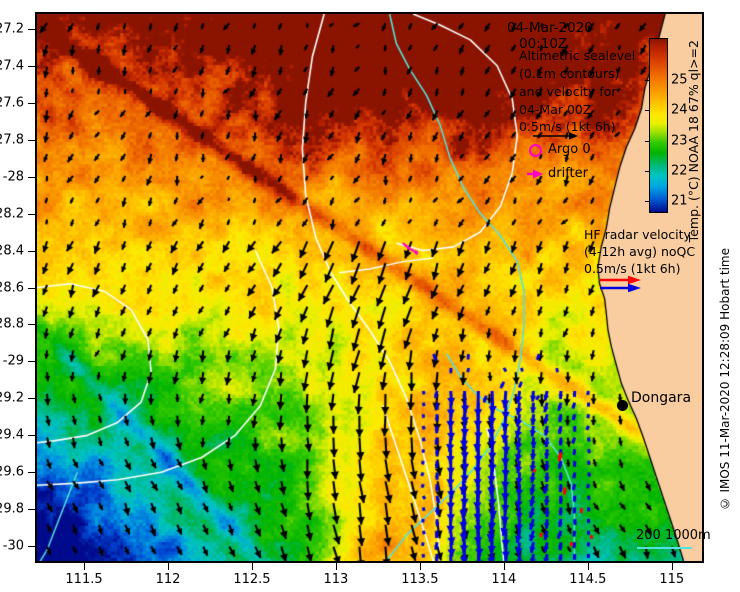 The image size is (740, 592). What do you see at coordinates (640, 251) in the screenshot?
I see `hf-radar-legend-line2: (4-12h avg) noQC` at bounding box center [640, 251].